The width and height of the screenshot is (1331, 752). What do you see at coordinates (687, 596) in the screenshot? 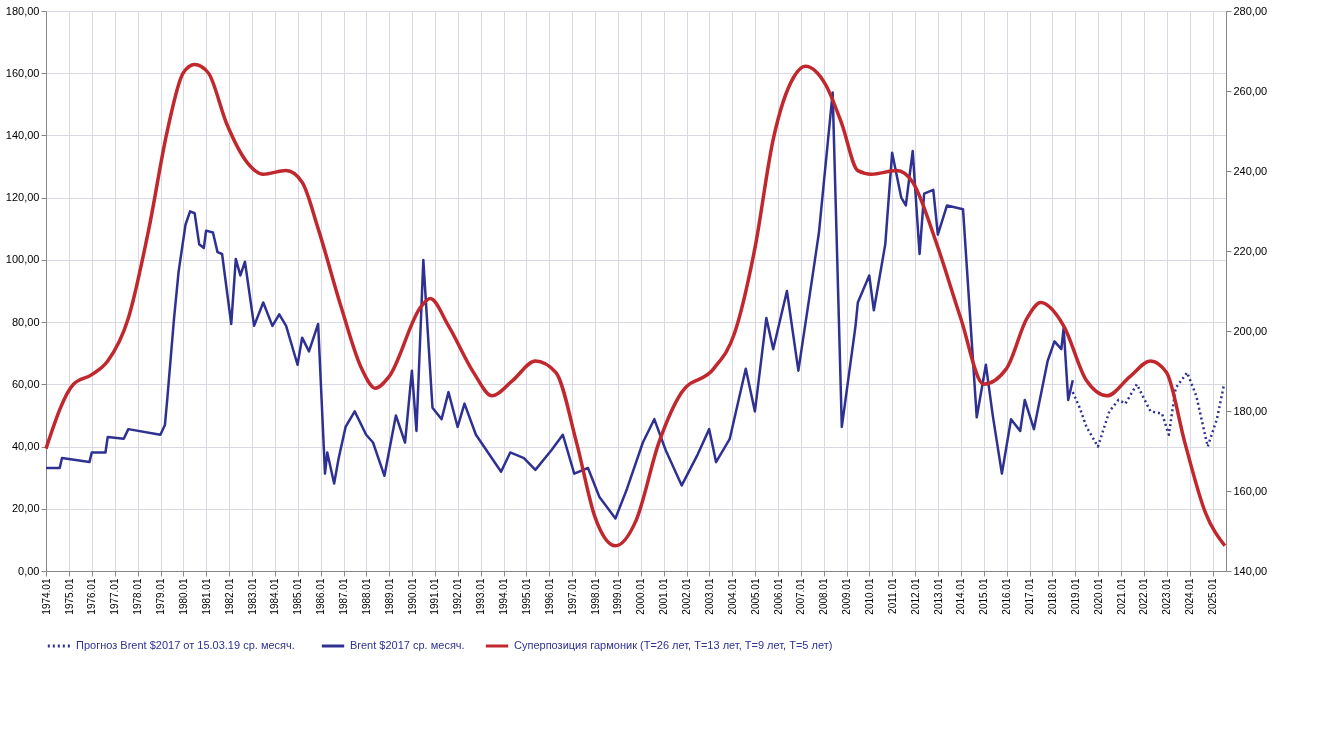
I see `x-tick-label: 2002.01` at bounding box center [687, 596].